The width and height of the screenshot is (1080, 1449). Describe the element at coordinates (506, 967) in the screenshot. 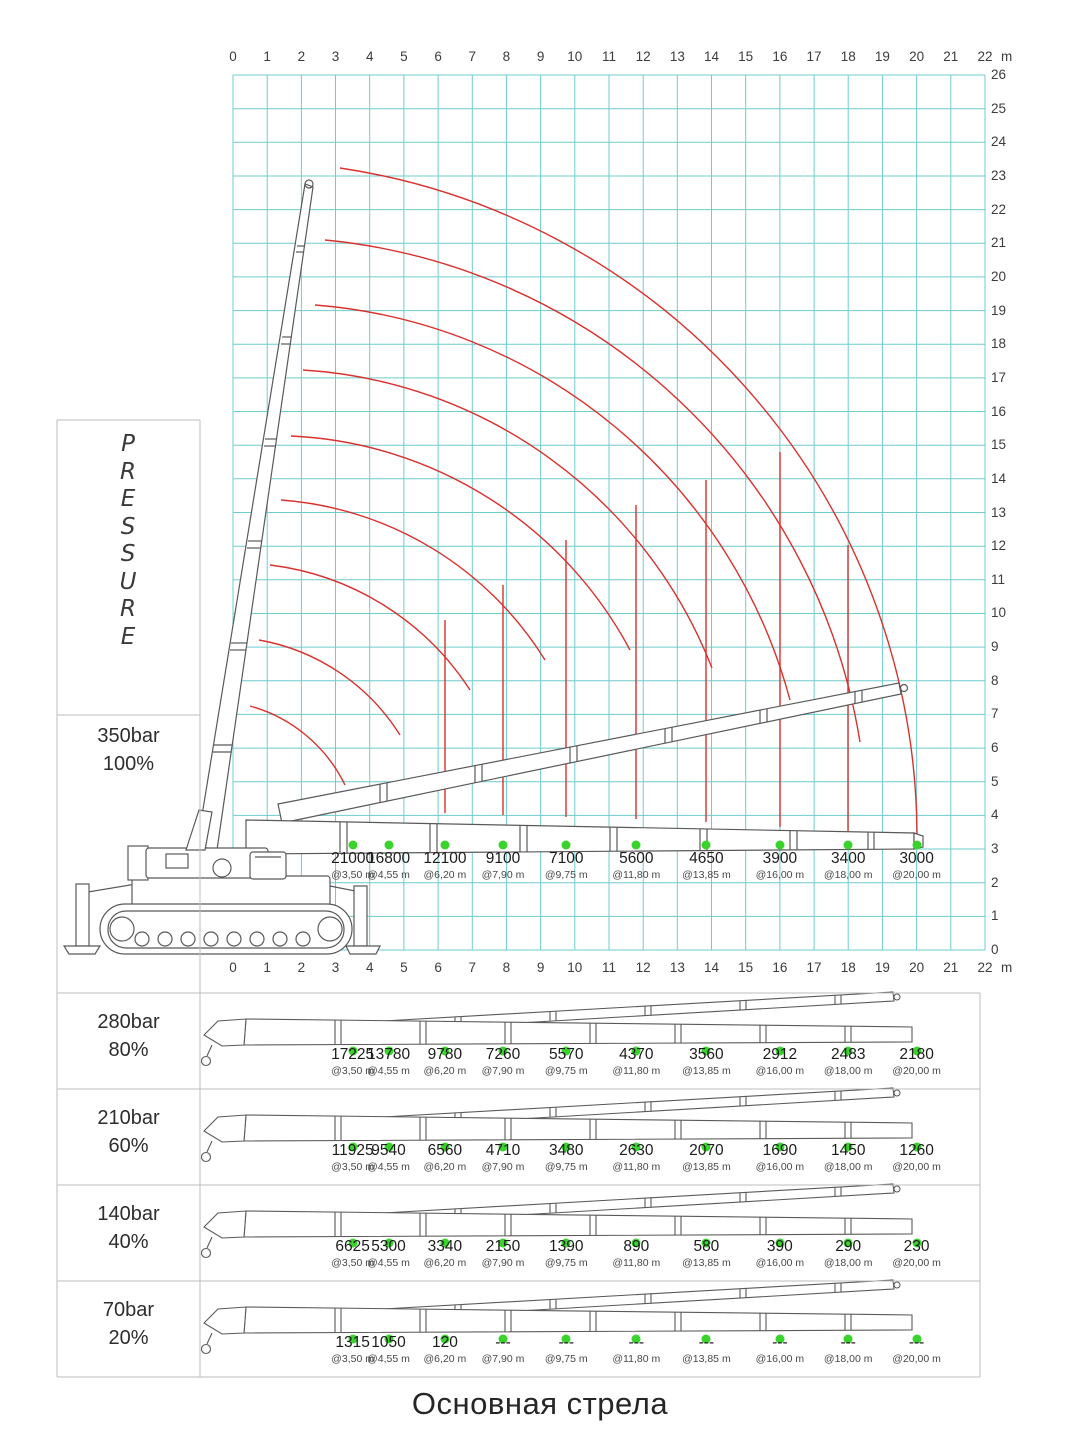

I see `x-axis-tick: 8` at that location.